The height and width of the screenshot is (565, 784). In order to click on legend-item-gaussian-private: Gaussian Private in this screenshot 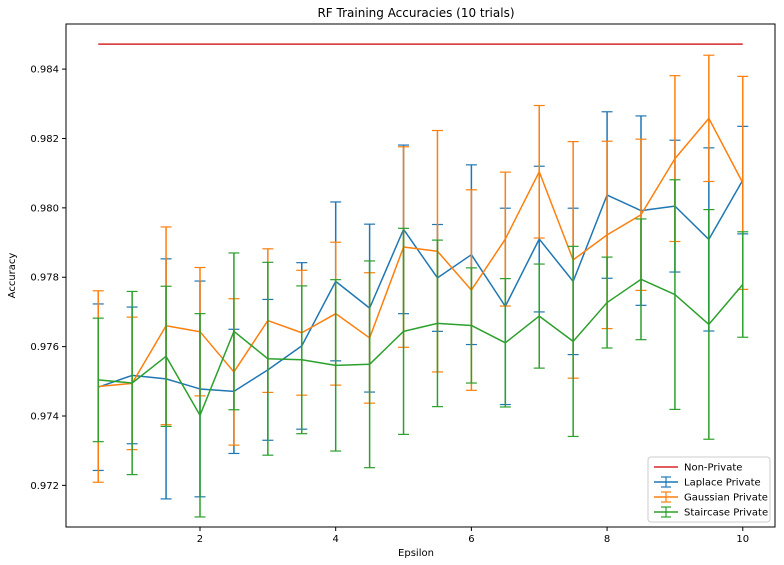, I will do `click(711, 497)`.